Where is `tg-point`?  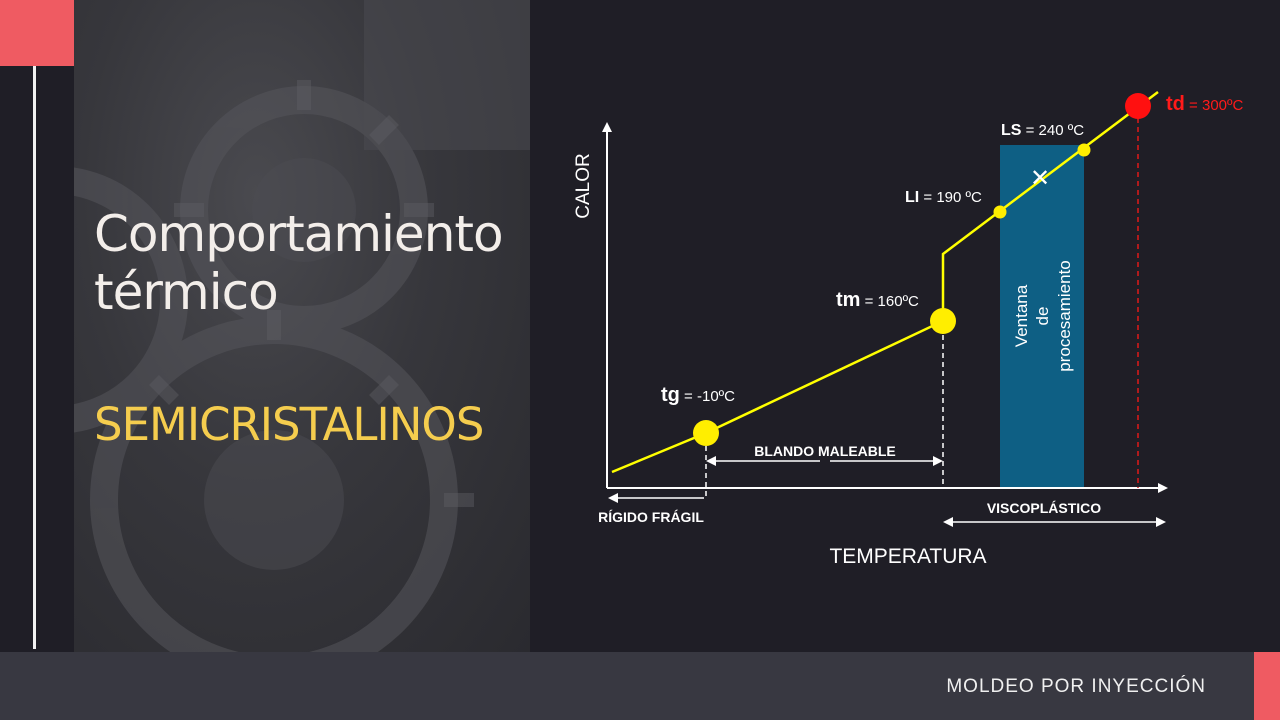
tg-point is located at coordinates (706, 433).